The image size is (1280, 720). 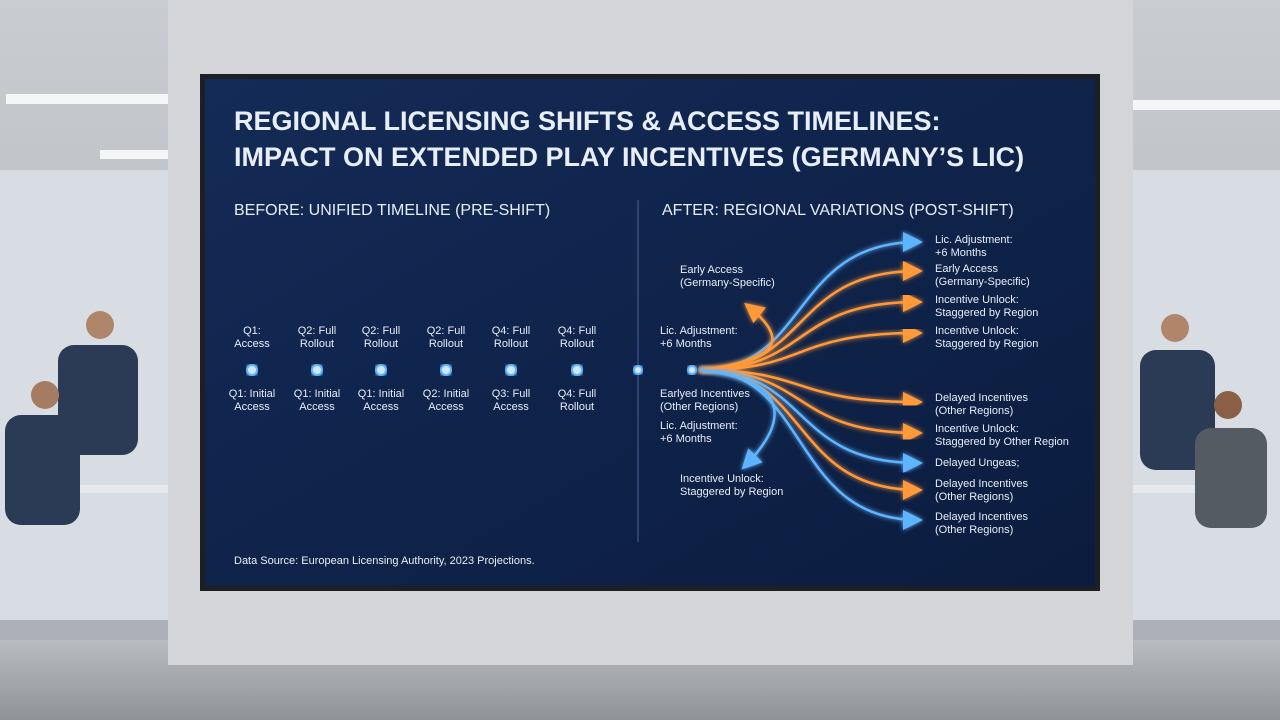 I want to click on label: Earlyed Incentives, so click(x=705, y=394).